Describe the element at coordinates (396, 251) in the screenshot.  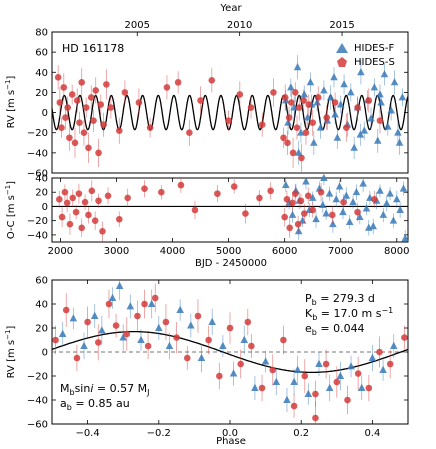
I see `panel2-xtick-label-6: 8000` at that location.